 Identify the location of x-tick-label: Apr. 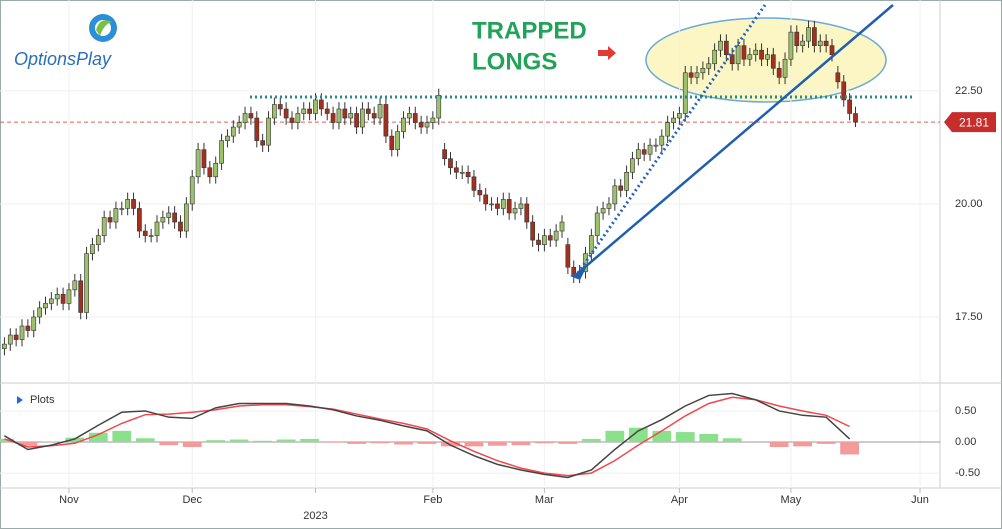
(679, 500).